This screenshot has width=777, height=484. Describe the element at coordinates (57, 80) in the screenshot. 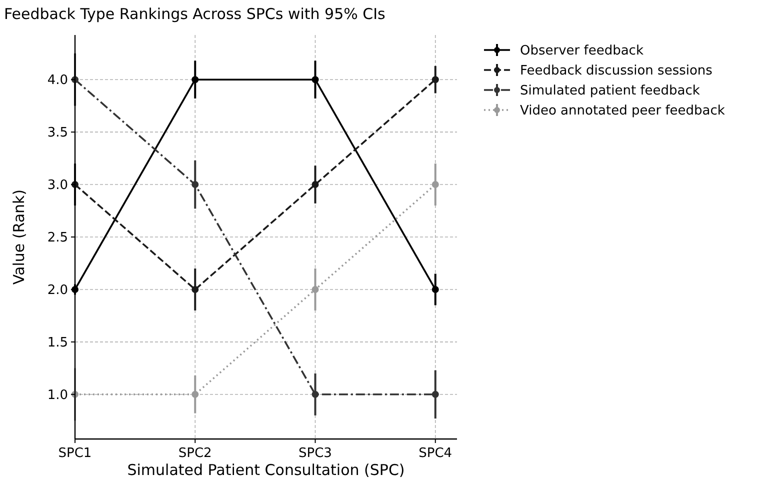

I see `y-tick-label: 4.0` at that location.